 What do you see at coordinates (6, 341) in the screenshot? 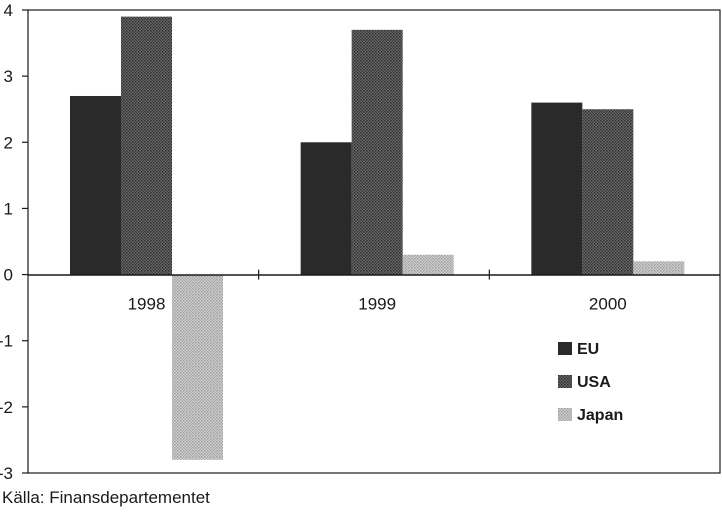
I see `y-tick-label: -1` at bounding box center [6, 341].